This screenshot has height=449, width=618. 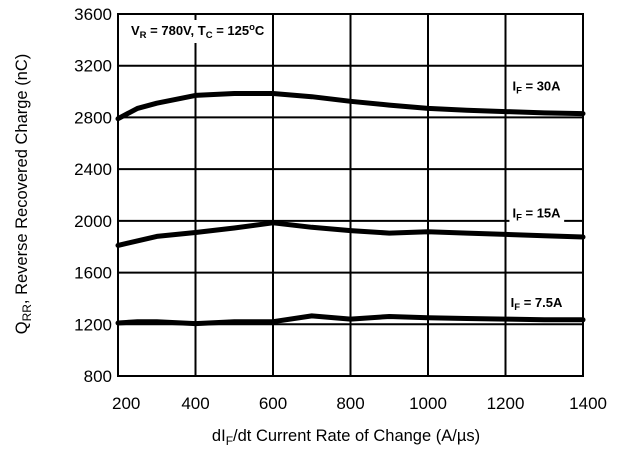 What do you see at coordinates (346, 437) in the screenshot?
I see `x-axis-title: dIF/dt Current Rate of Change (A/µs)` at bounding box center [346, 437].